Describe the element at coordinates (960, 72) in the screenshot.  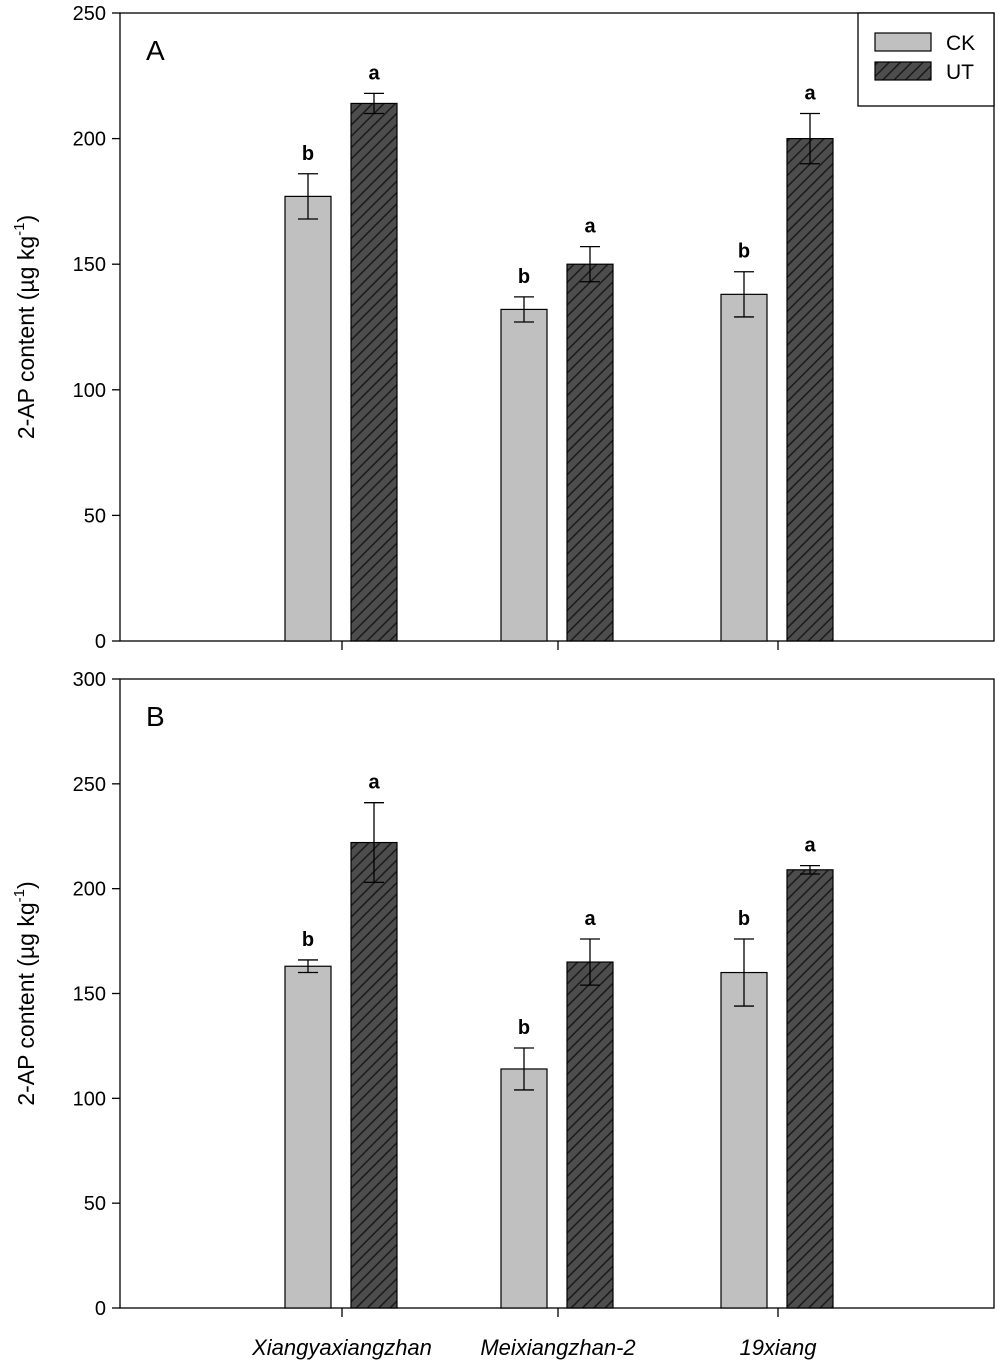
I see `legend-label-ut: UT` at that location.